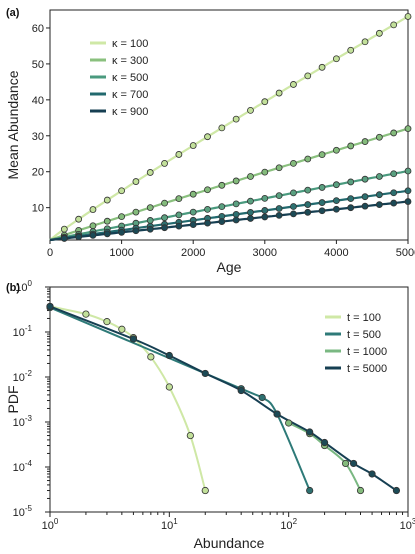 The image size is (415, 554). I want to click on y-axis-label: PDF, so click(13, 400).